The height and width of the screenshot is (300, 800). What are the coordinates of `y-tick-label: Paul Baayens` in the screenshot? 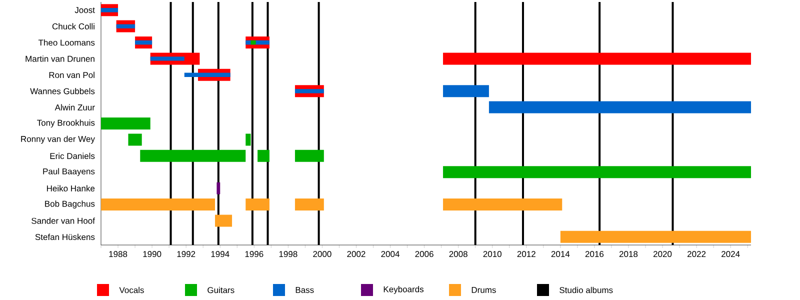 It's located at (69, 172).